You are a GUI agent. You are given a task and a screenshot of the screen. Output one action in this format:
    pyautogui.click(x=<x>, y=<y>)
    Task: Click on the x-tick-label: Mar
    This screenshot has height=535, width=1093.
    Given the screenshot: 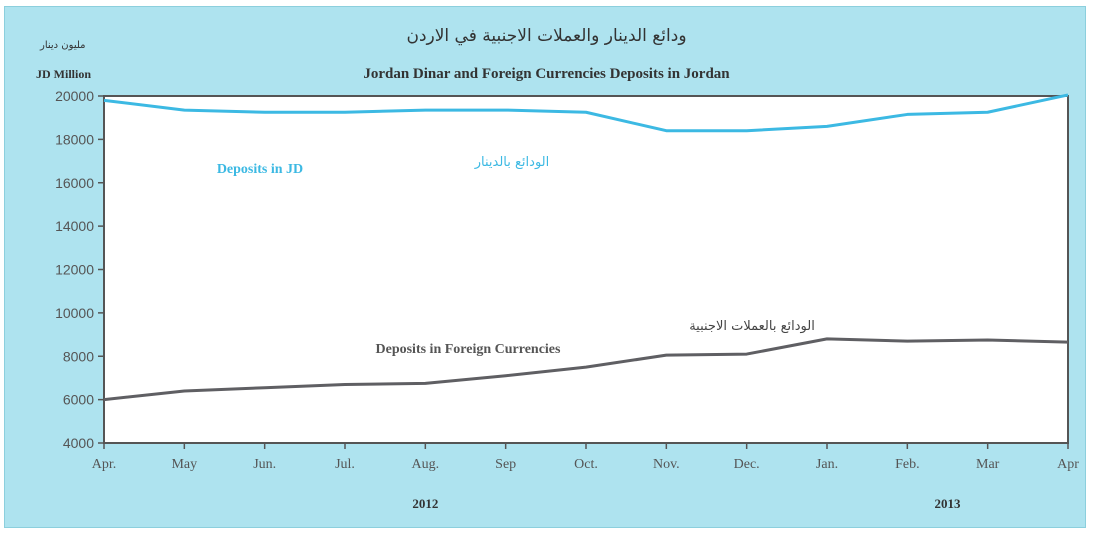 What is the action you would take?
    pyautogui.click(x=988, y=464)
    